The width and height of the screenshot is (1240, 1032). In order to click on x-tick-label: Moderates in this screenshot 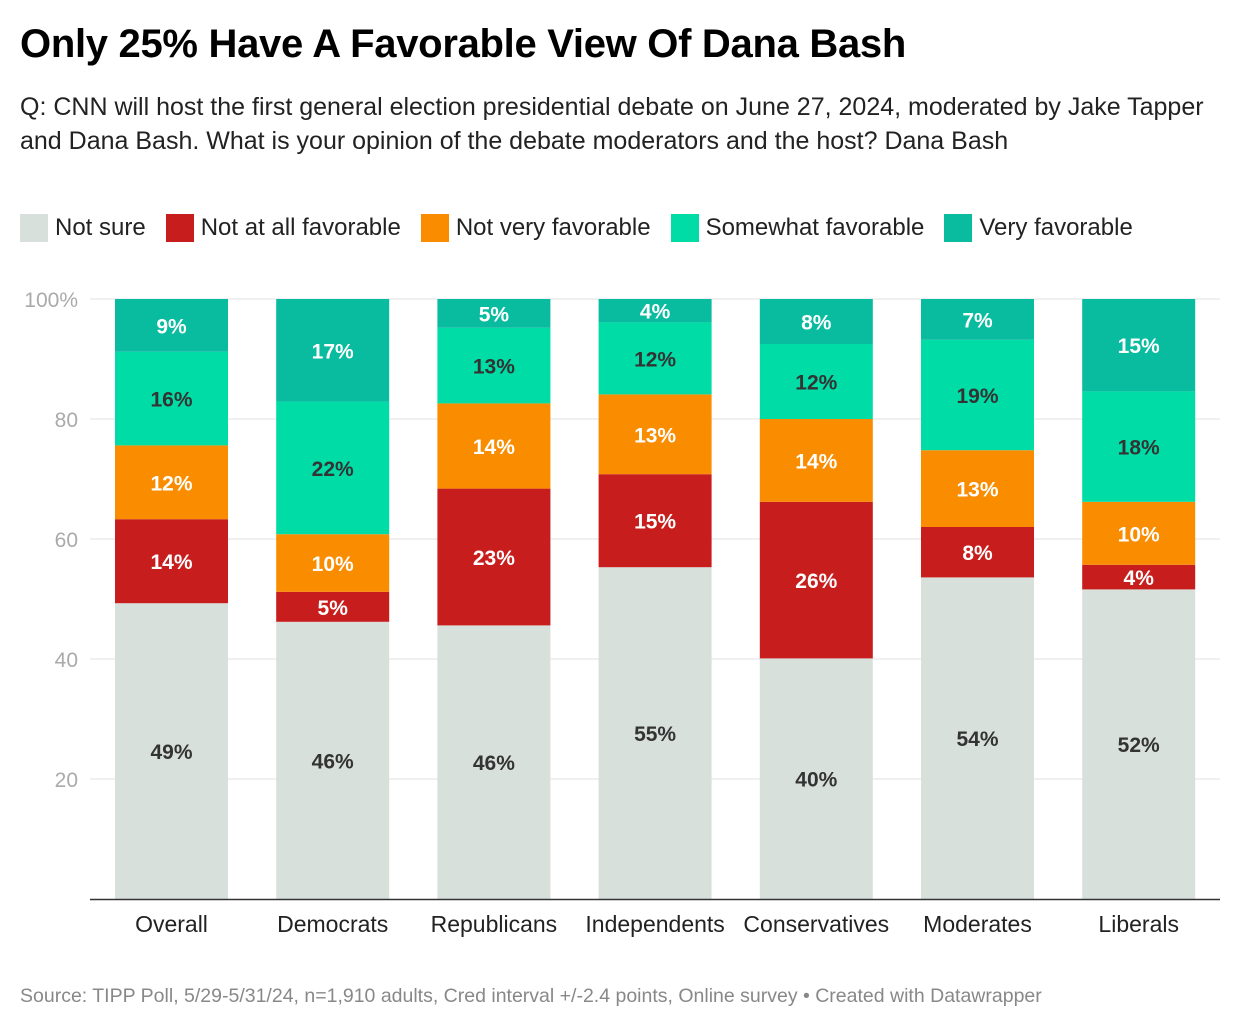, I will do `click(977, 924)`.